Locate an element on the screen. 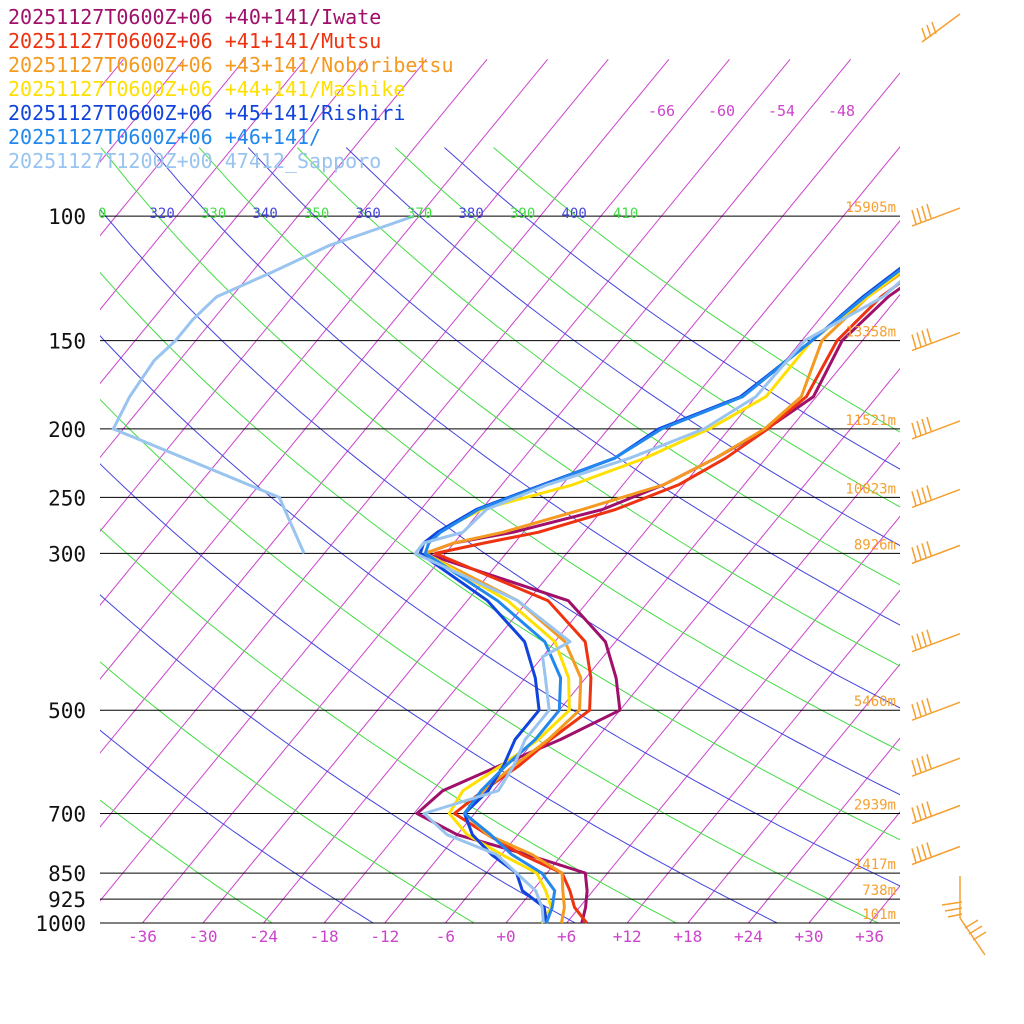 This screenshot has width=1024, height=1024. temperature-tick-label: -30 is located at coordinates (203, 936).